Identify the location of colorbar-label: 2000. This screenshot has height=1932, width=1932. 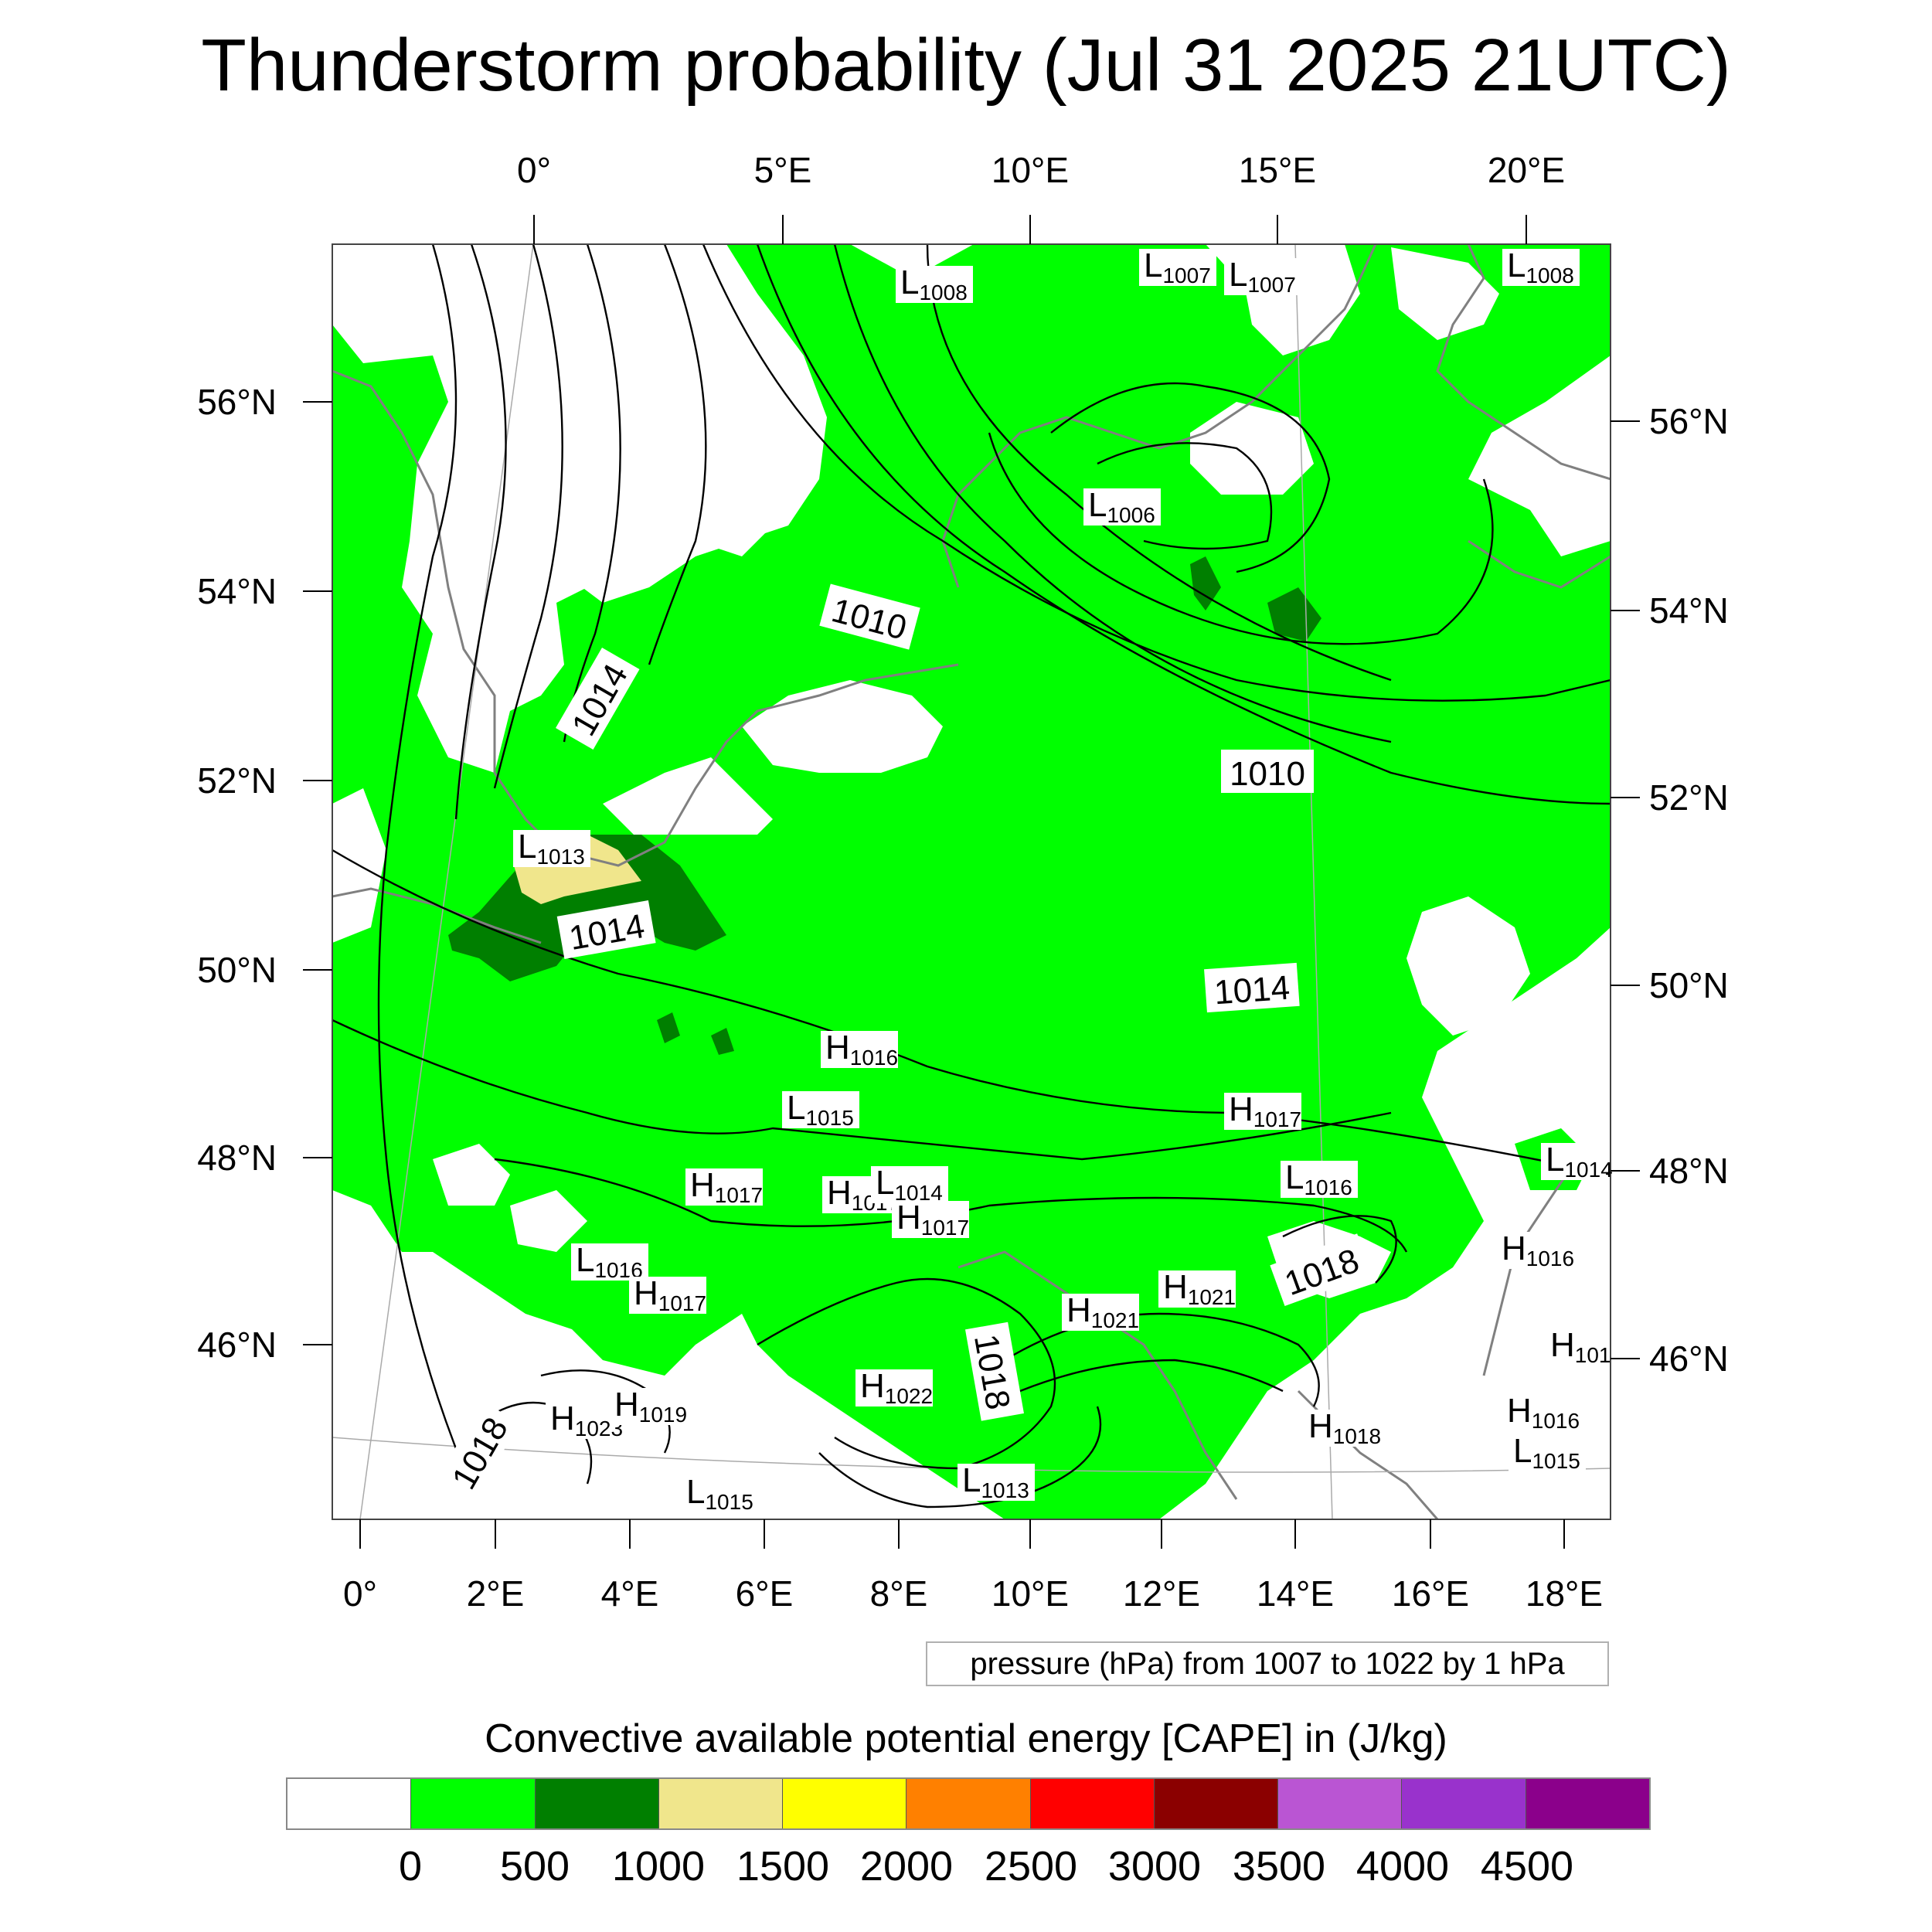
(907, 1866).